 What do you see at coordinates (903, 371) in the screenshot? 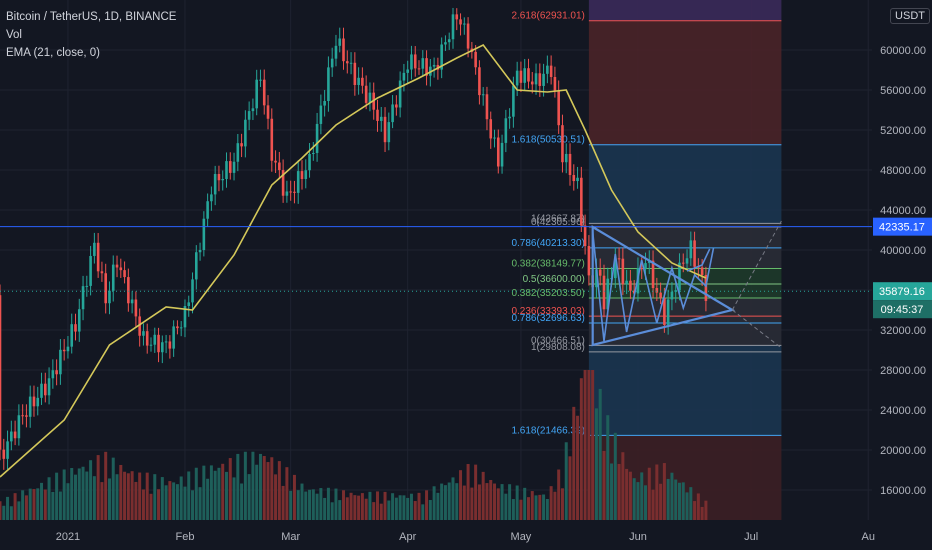
I see `price-tick-label: 28000.00` at bounding box center [903, 371].